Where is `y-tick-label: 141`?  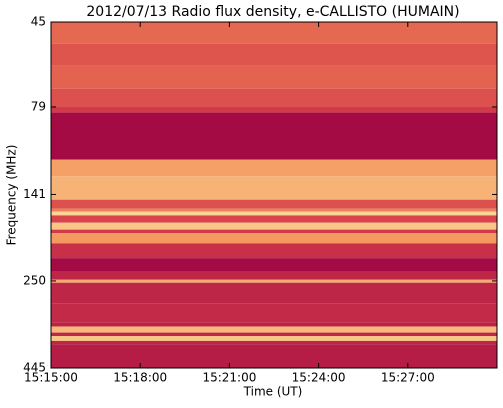
y-tick-label: 141 is located at coordinates (34, 194).